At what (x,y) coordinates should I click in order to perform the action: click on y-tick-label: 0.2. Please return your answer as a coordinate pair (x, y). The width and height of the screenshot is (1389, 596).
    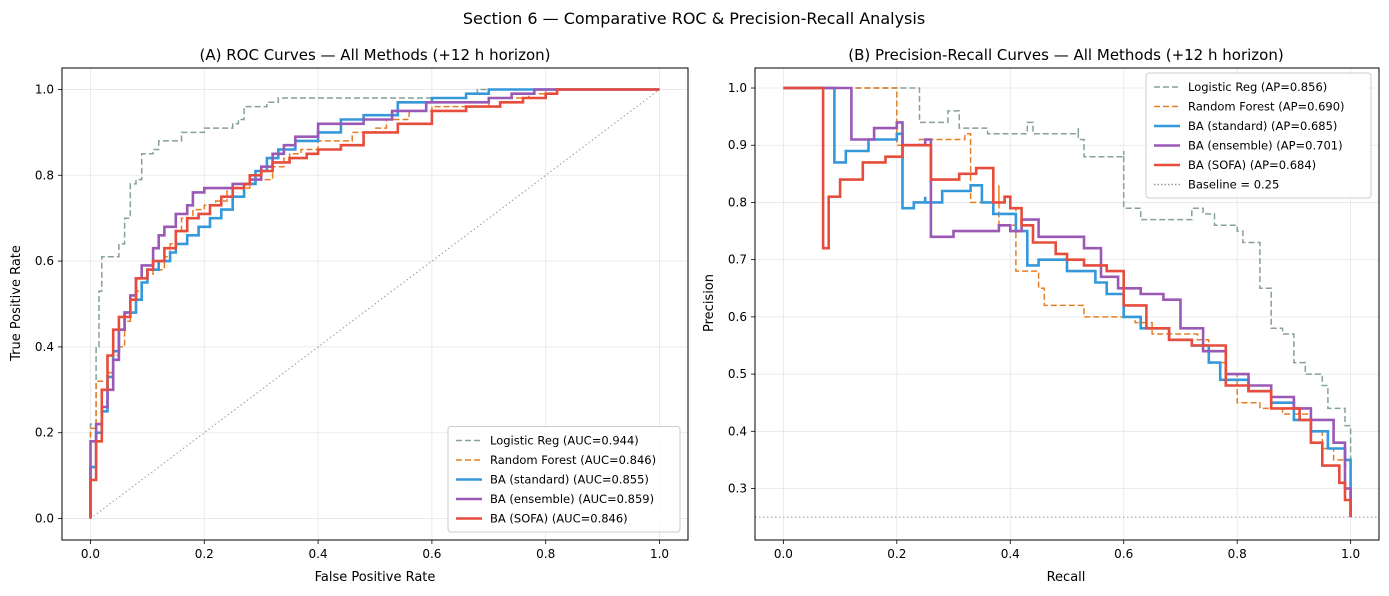
    Looking at the image, I should click on (44, 433).